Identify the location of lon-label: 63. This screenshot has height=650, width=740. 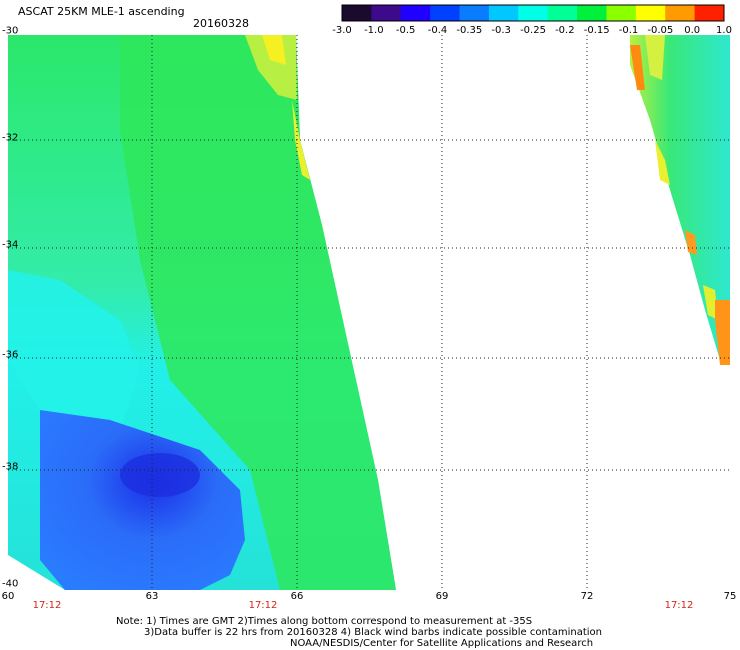
(152, 596).